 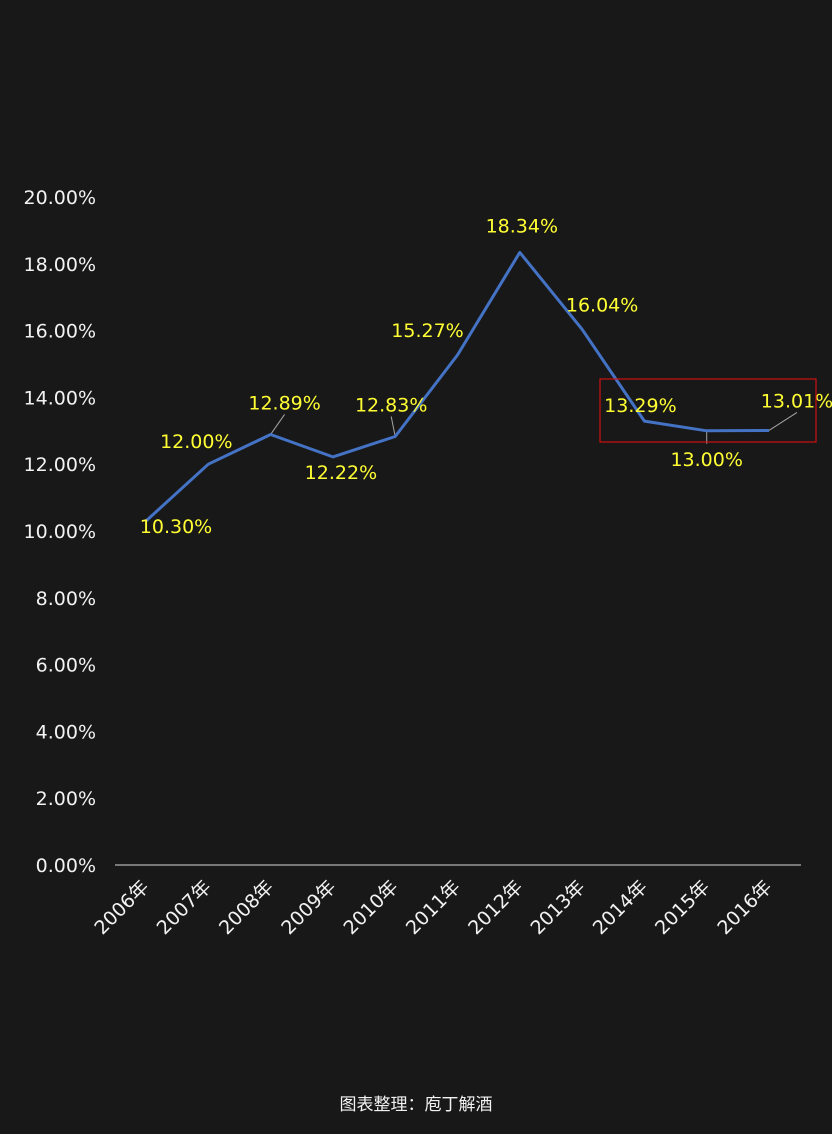 What do you see at coordinates (744, 907) in the screenshot?
I see `x-tick-label: 2016年` at bounding box center [744, 907].